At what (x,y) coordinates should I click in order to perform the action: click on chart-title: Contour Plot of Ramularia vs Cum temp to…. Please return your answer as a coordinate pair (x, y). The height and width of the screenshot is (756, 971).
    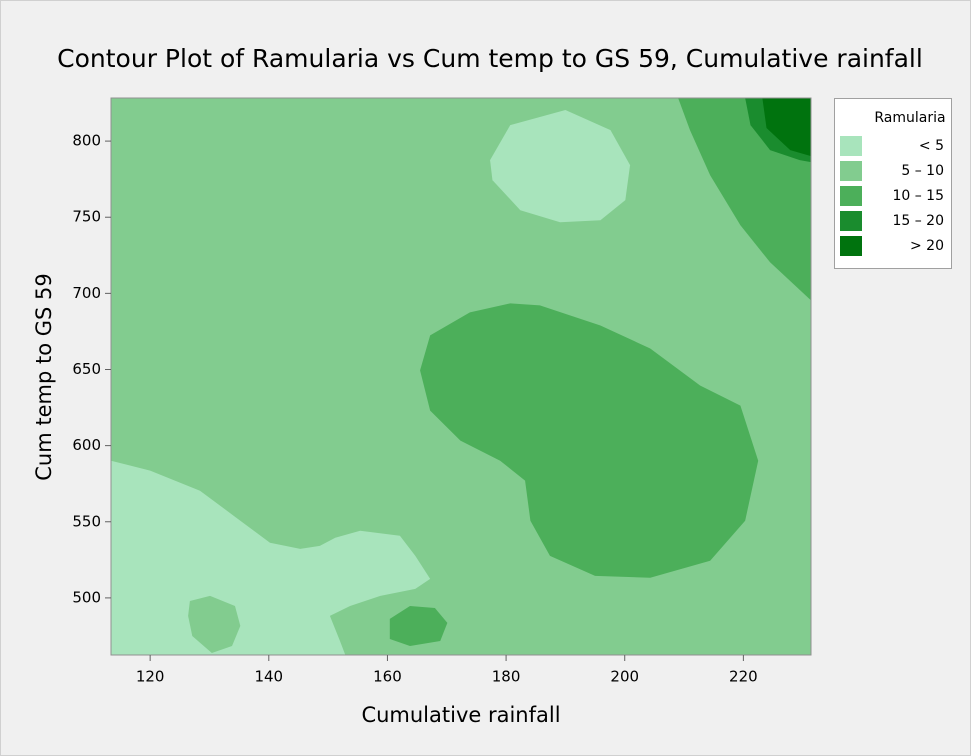
    Looking at the image, I should click on (490, 58).